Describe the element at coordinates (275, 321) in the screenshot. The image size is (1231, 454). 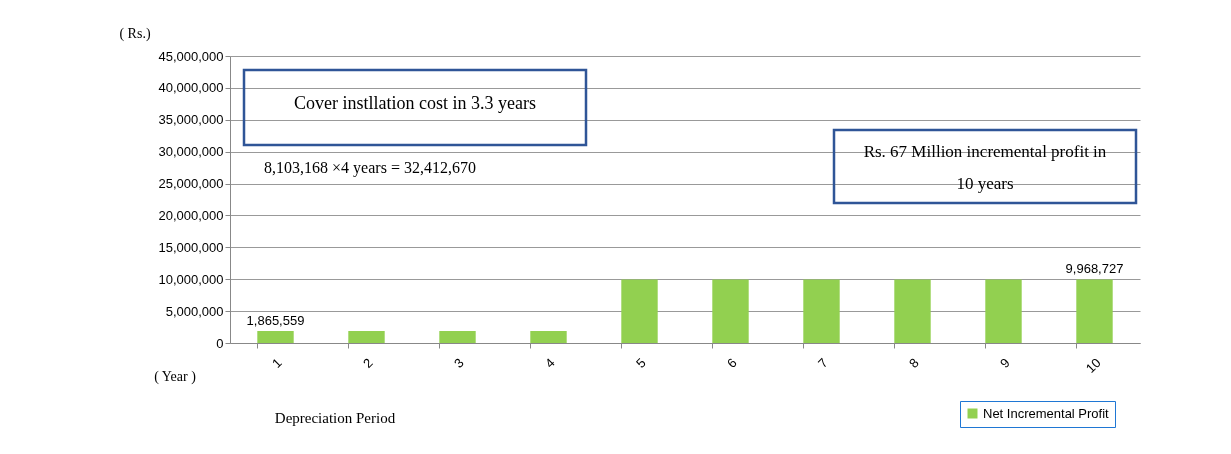
I see `data-label: 1,865,559` at that location.